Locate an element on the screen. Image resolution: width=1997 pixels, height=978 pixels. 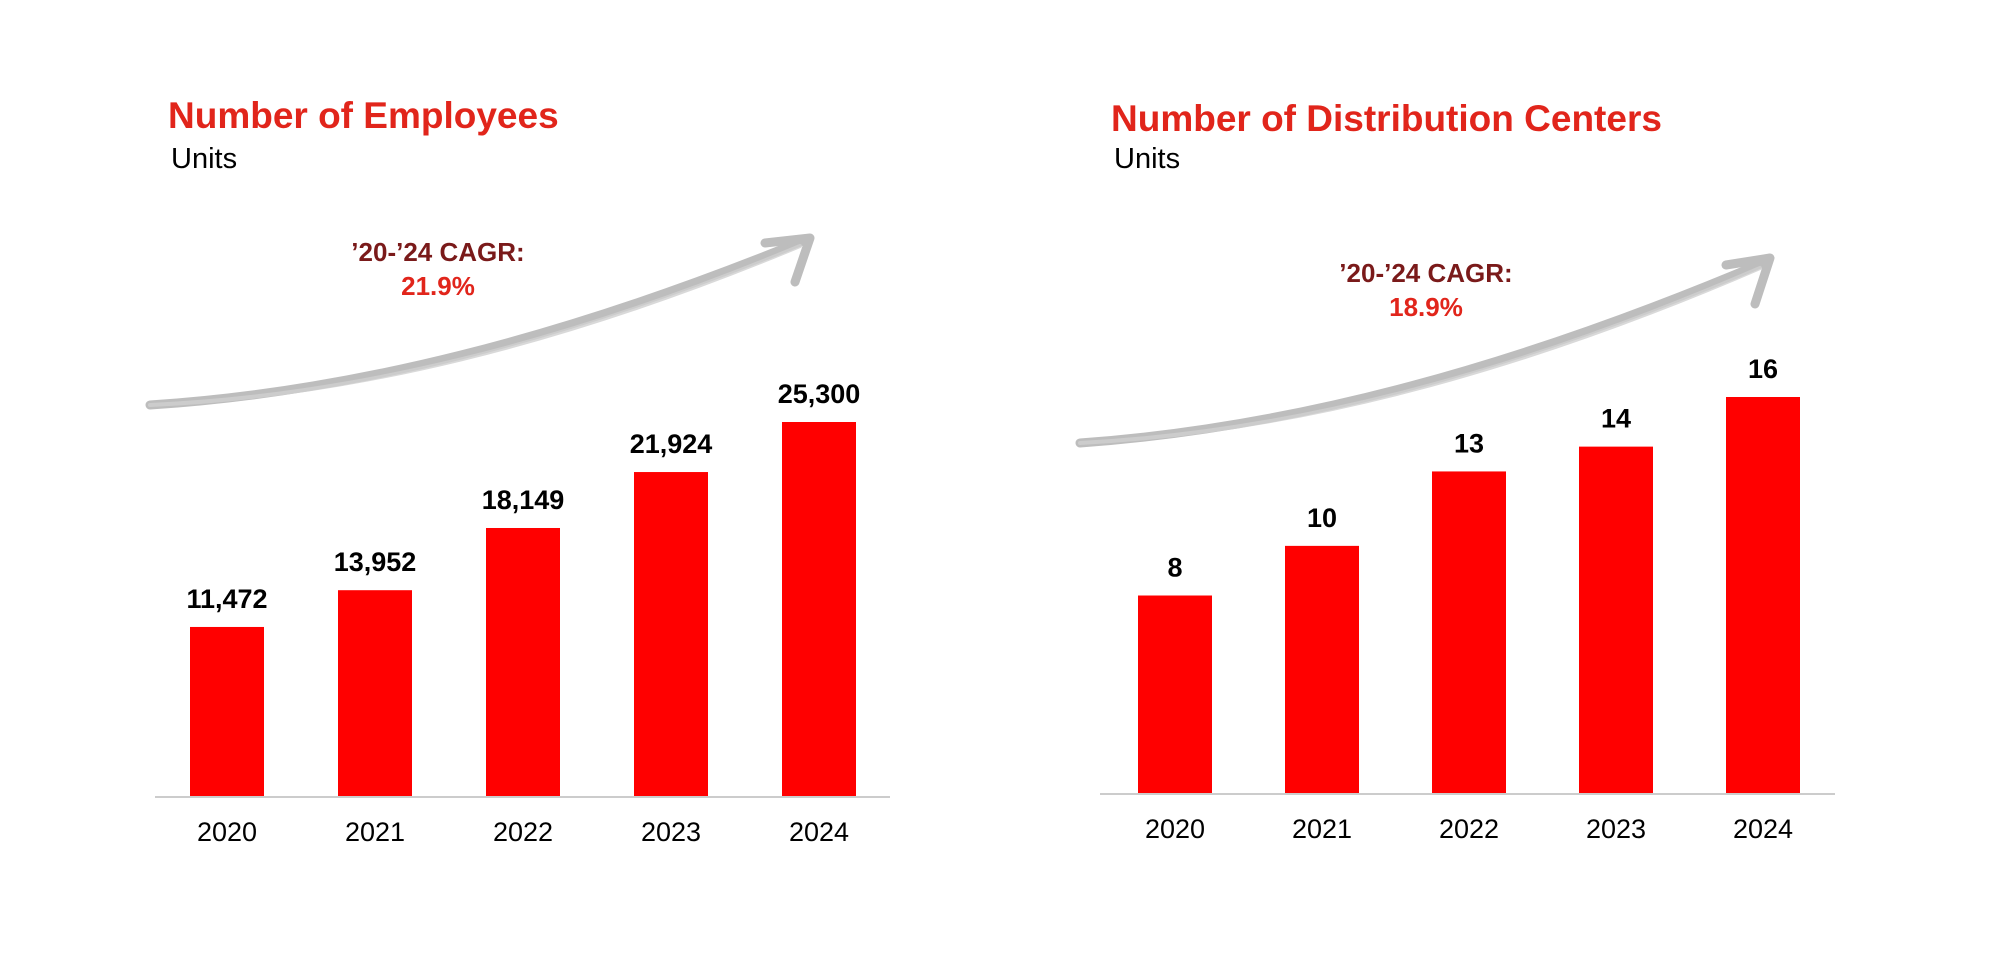
cagr-annotation: ’20-’24 CAGR: 21.9% is located at coordinates (438, 269).